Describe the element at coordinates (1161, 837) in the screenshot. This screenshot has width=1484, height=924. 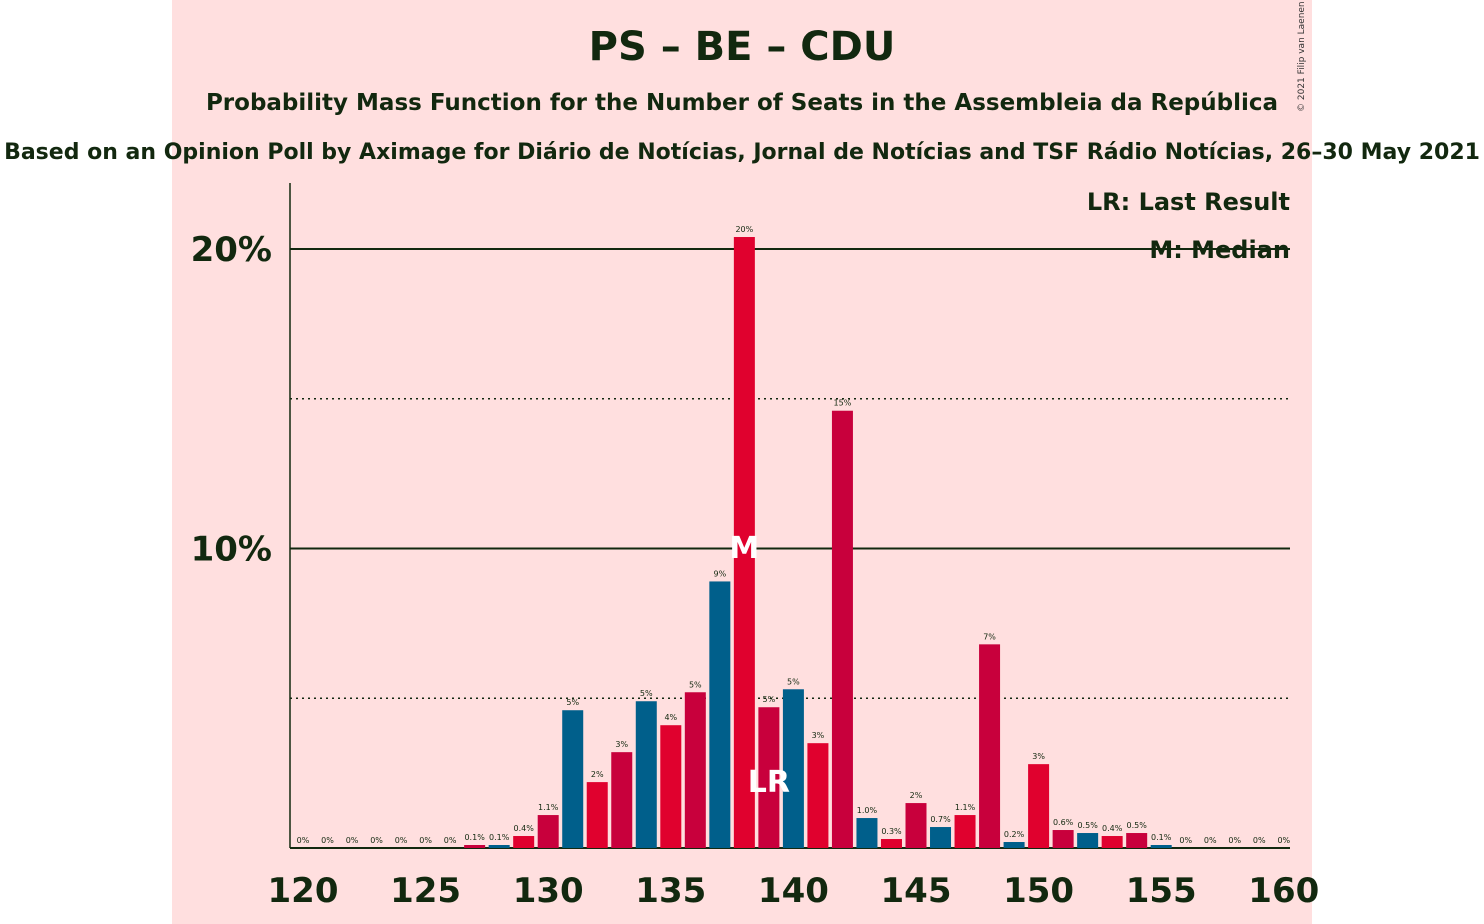
I see `bar-label-155: 0.1%` at that location.